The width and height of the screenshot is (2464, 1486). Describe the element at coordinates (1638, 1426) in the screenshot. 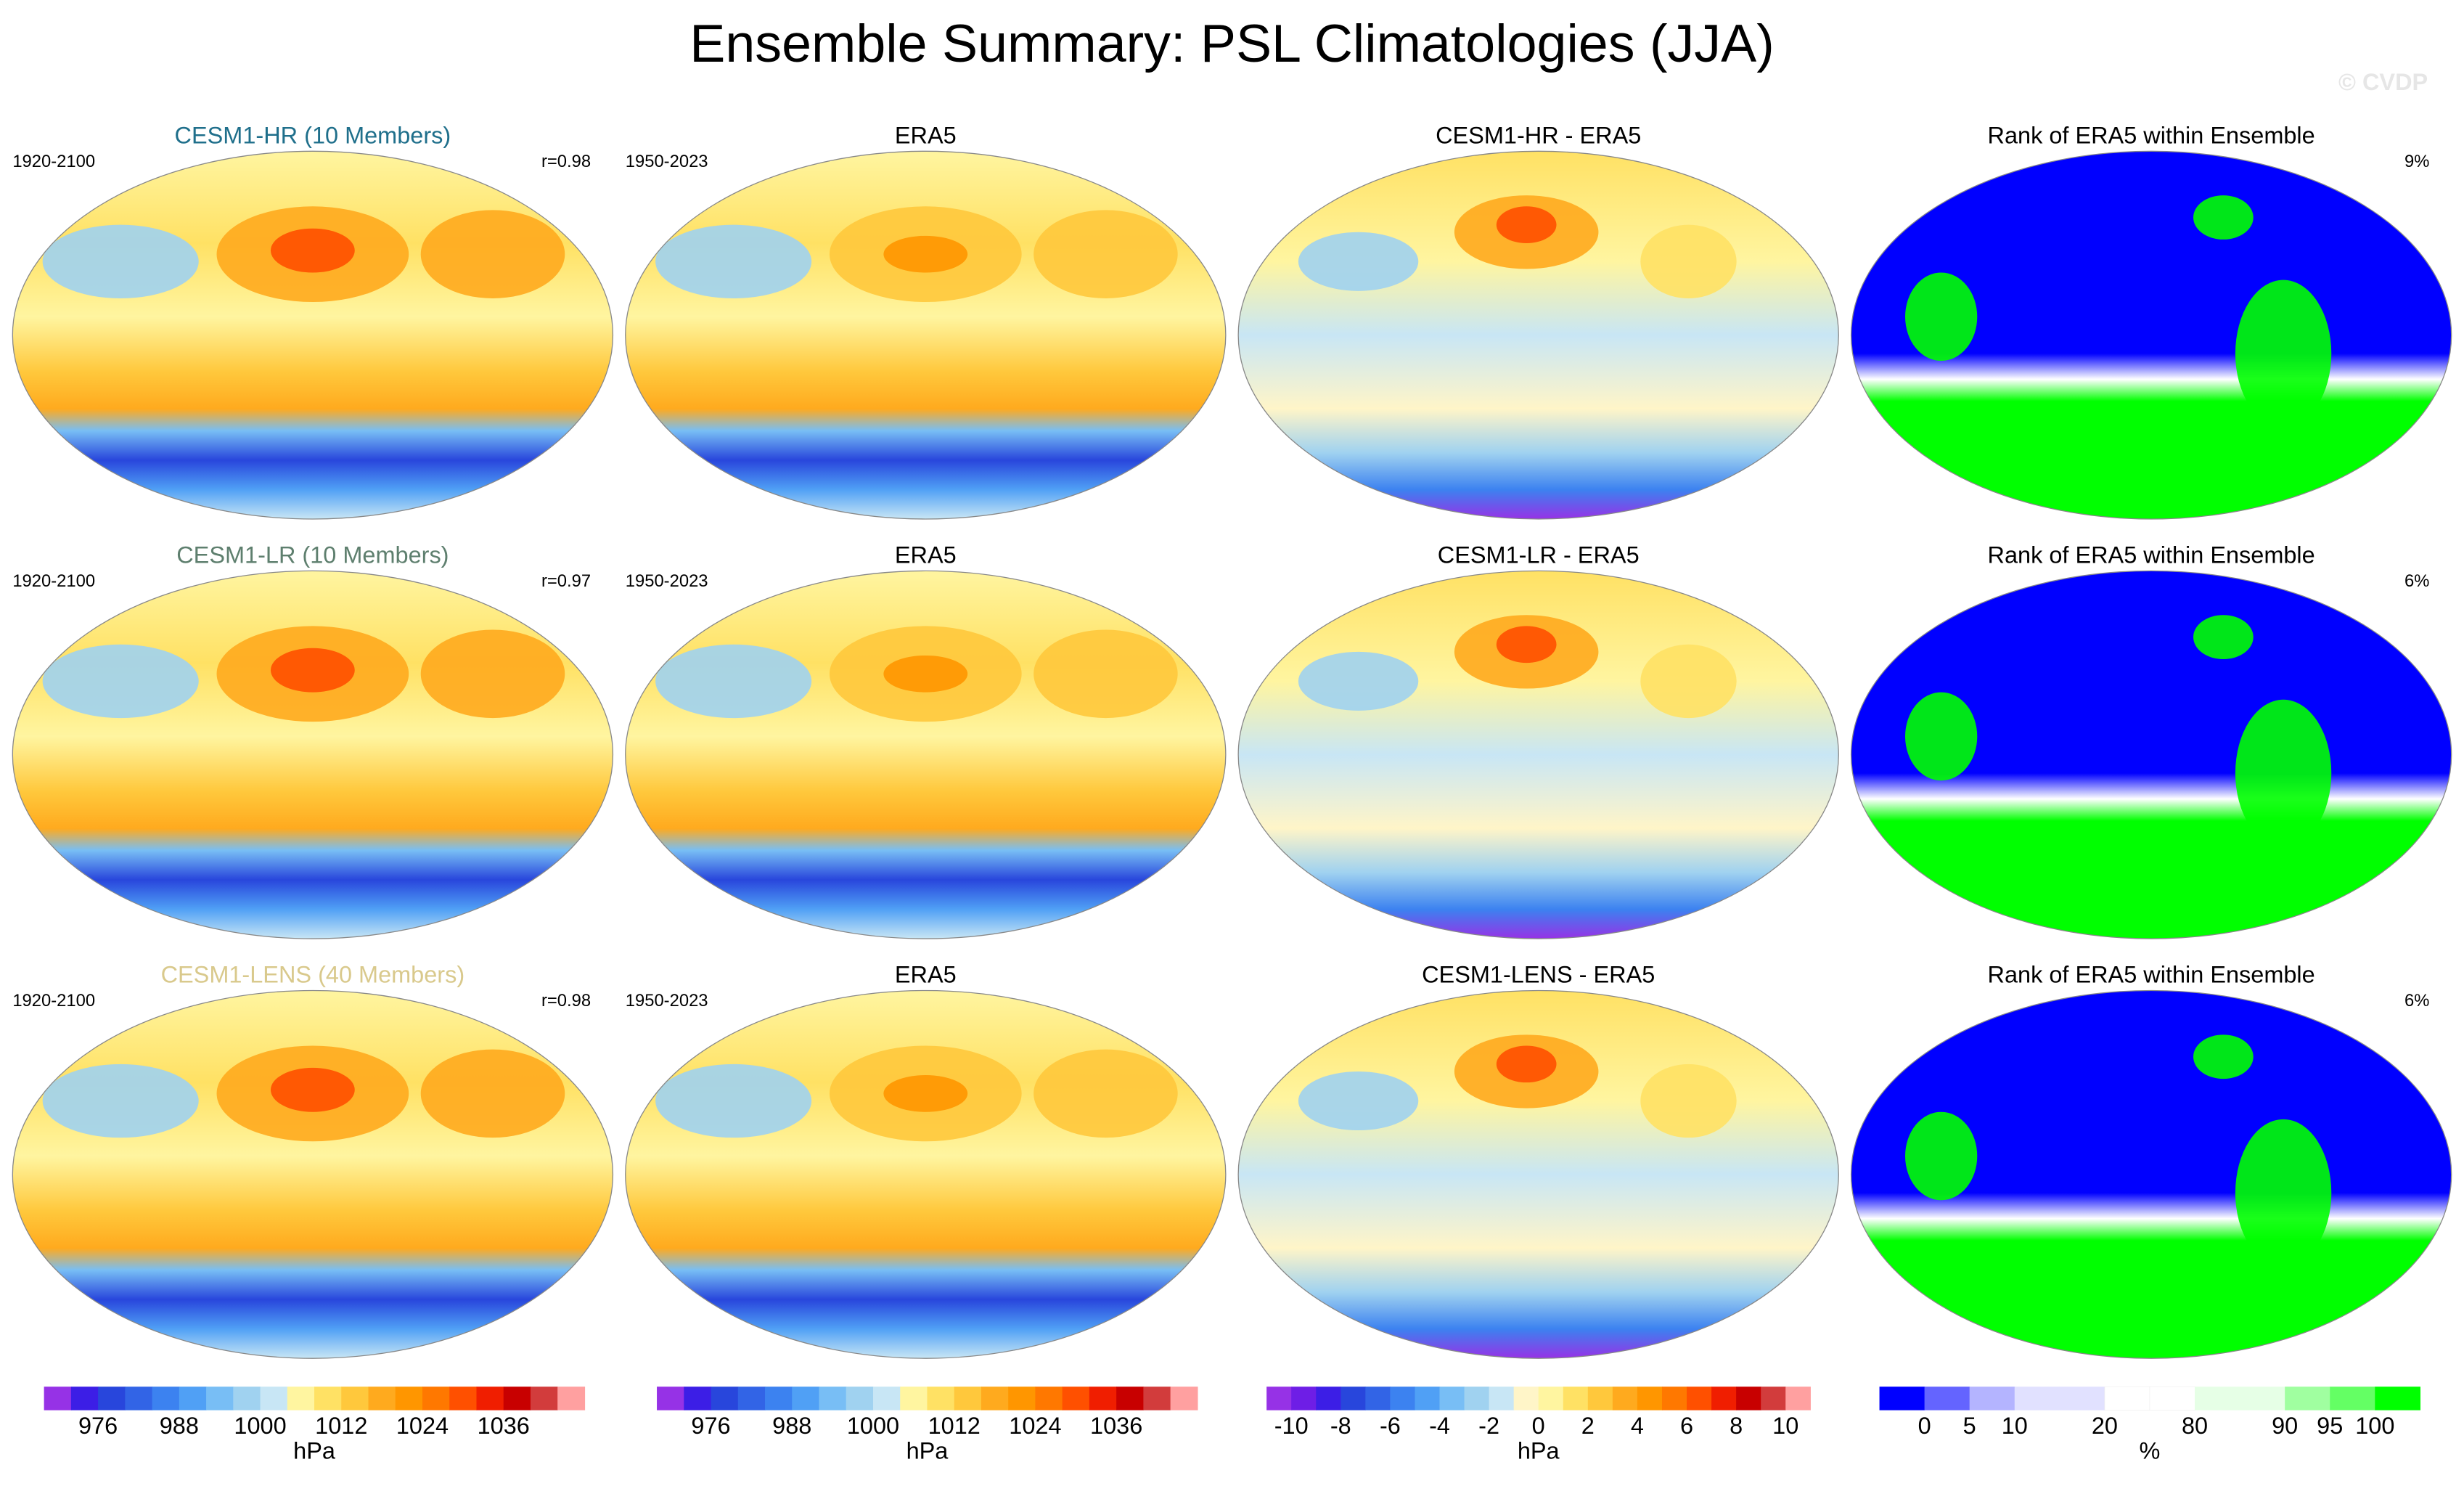

I see `colorbar-tick-label: 4` at that location.